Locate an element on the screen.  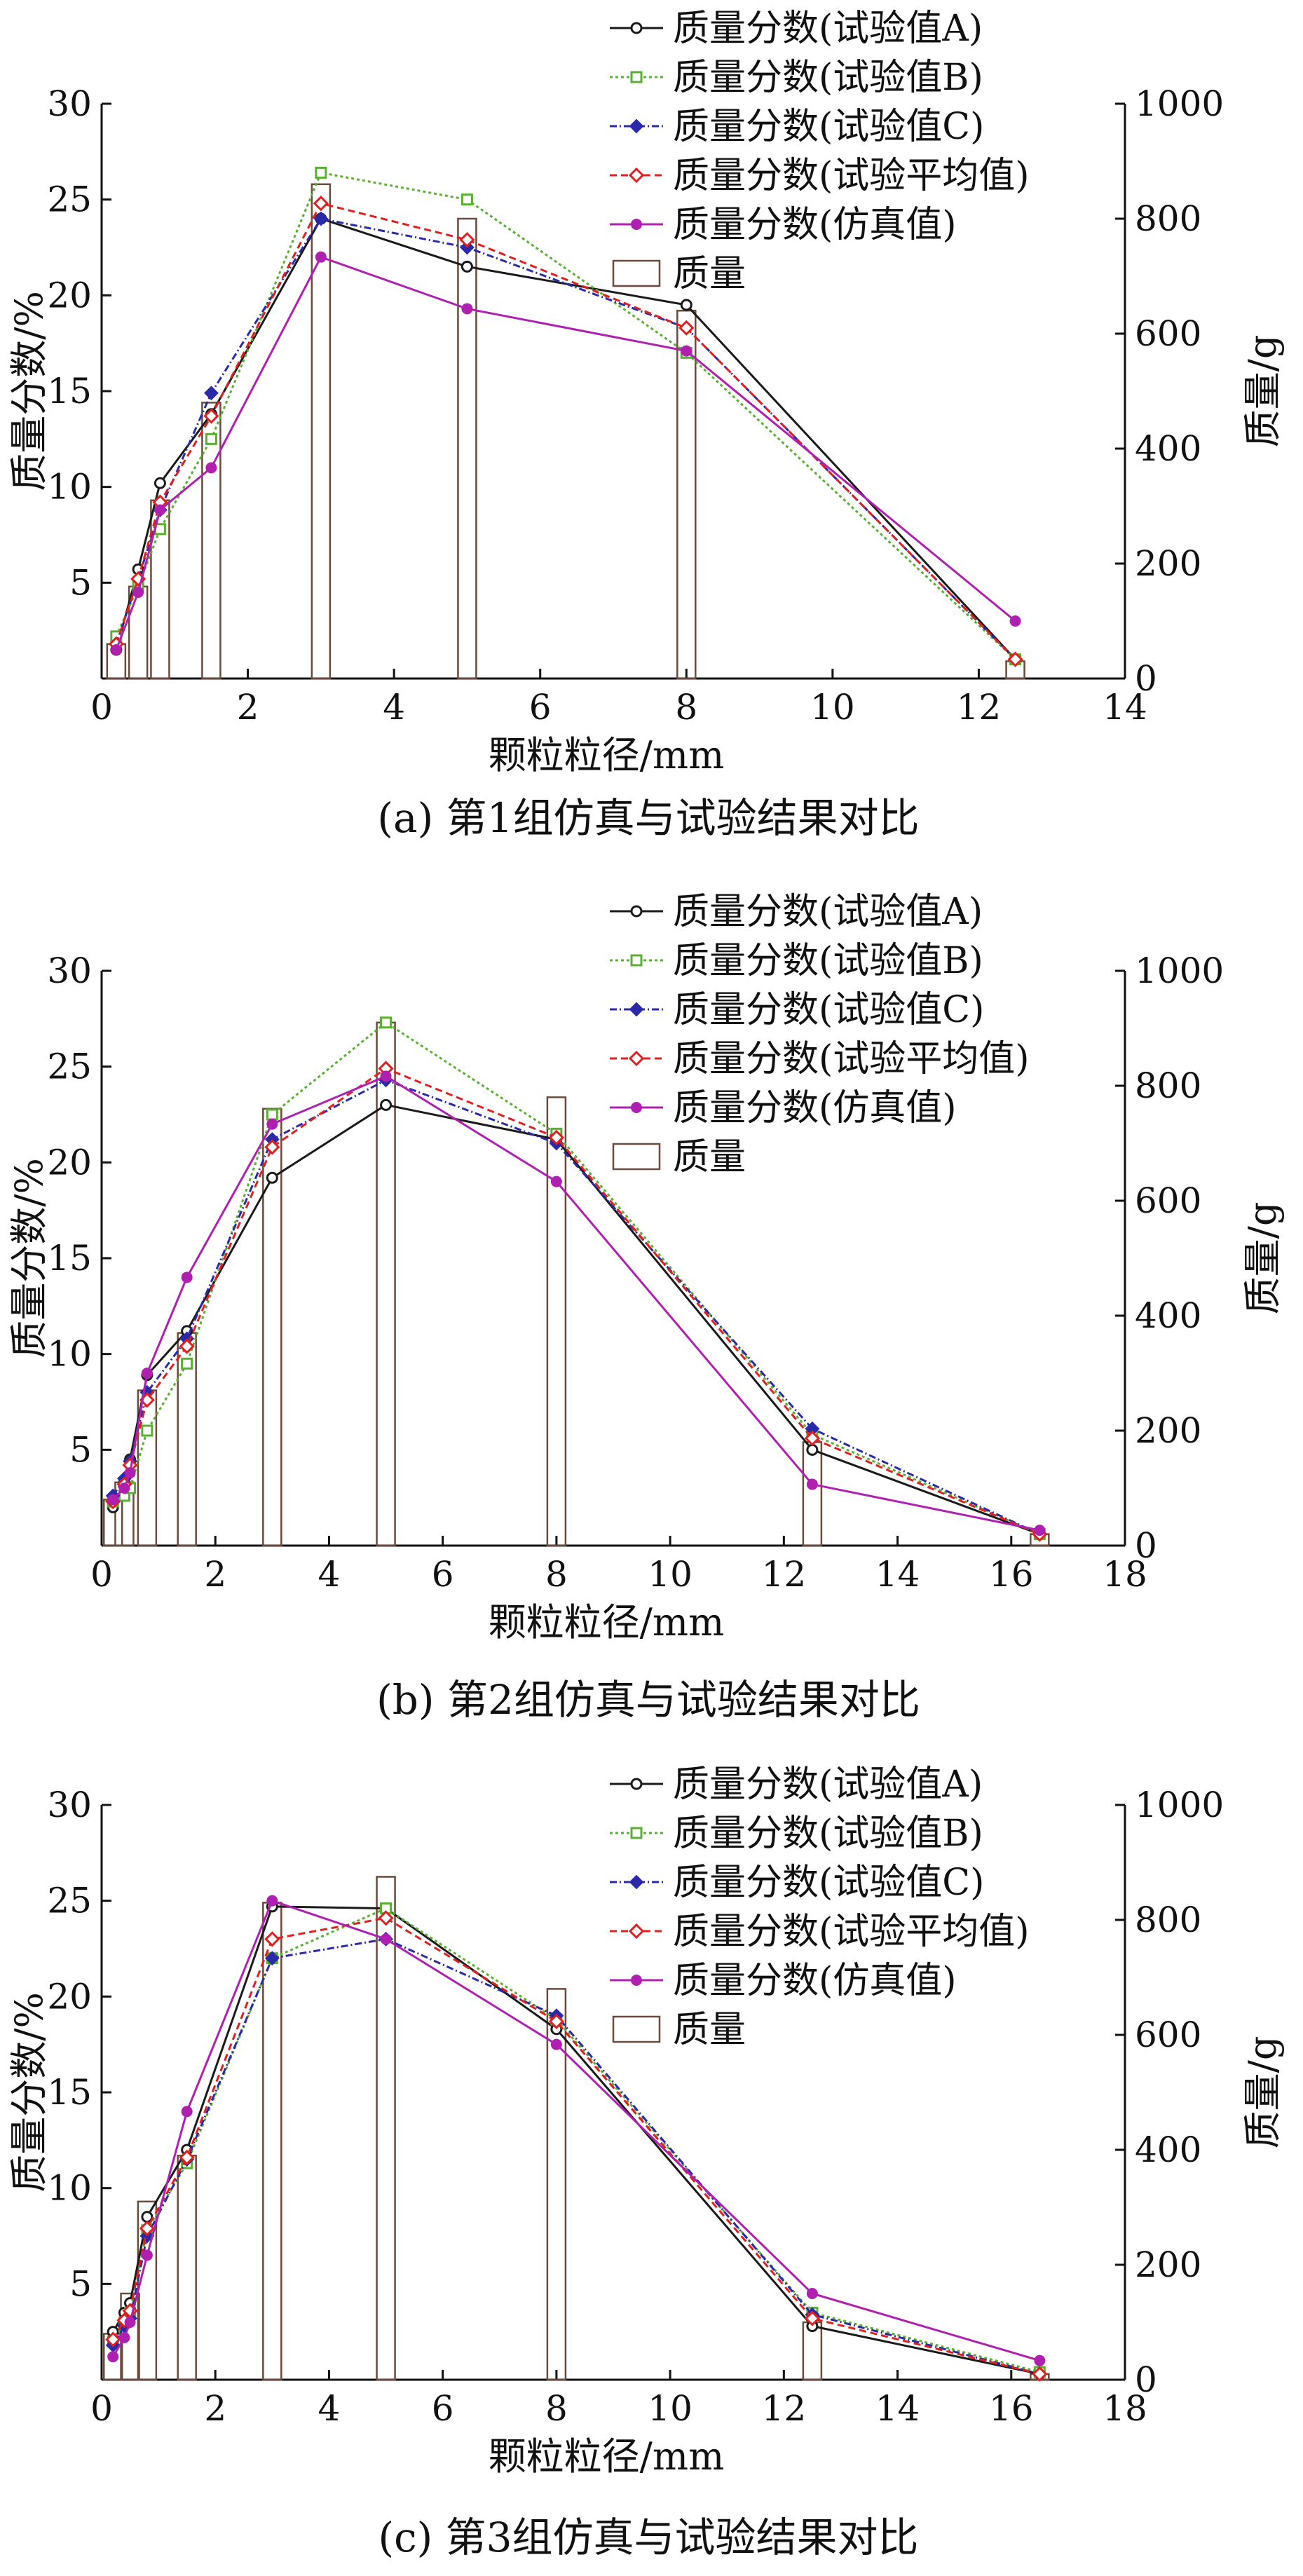
legend-label: 质量分数(试验平均值) is located at coordinates (851, 1932).